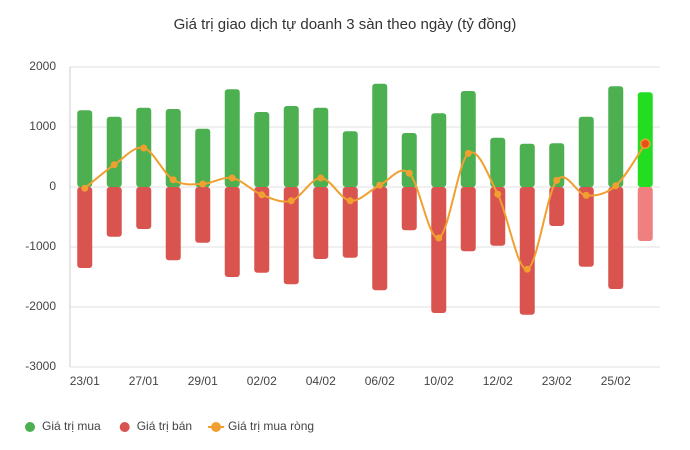 The width and height of the screenshot is (690, 450). I want to click on y-tick-label: 0, so click(52, 186).